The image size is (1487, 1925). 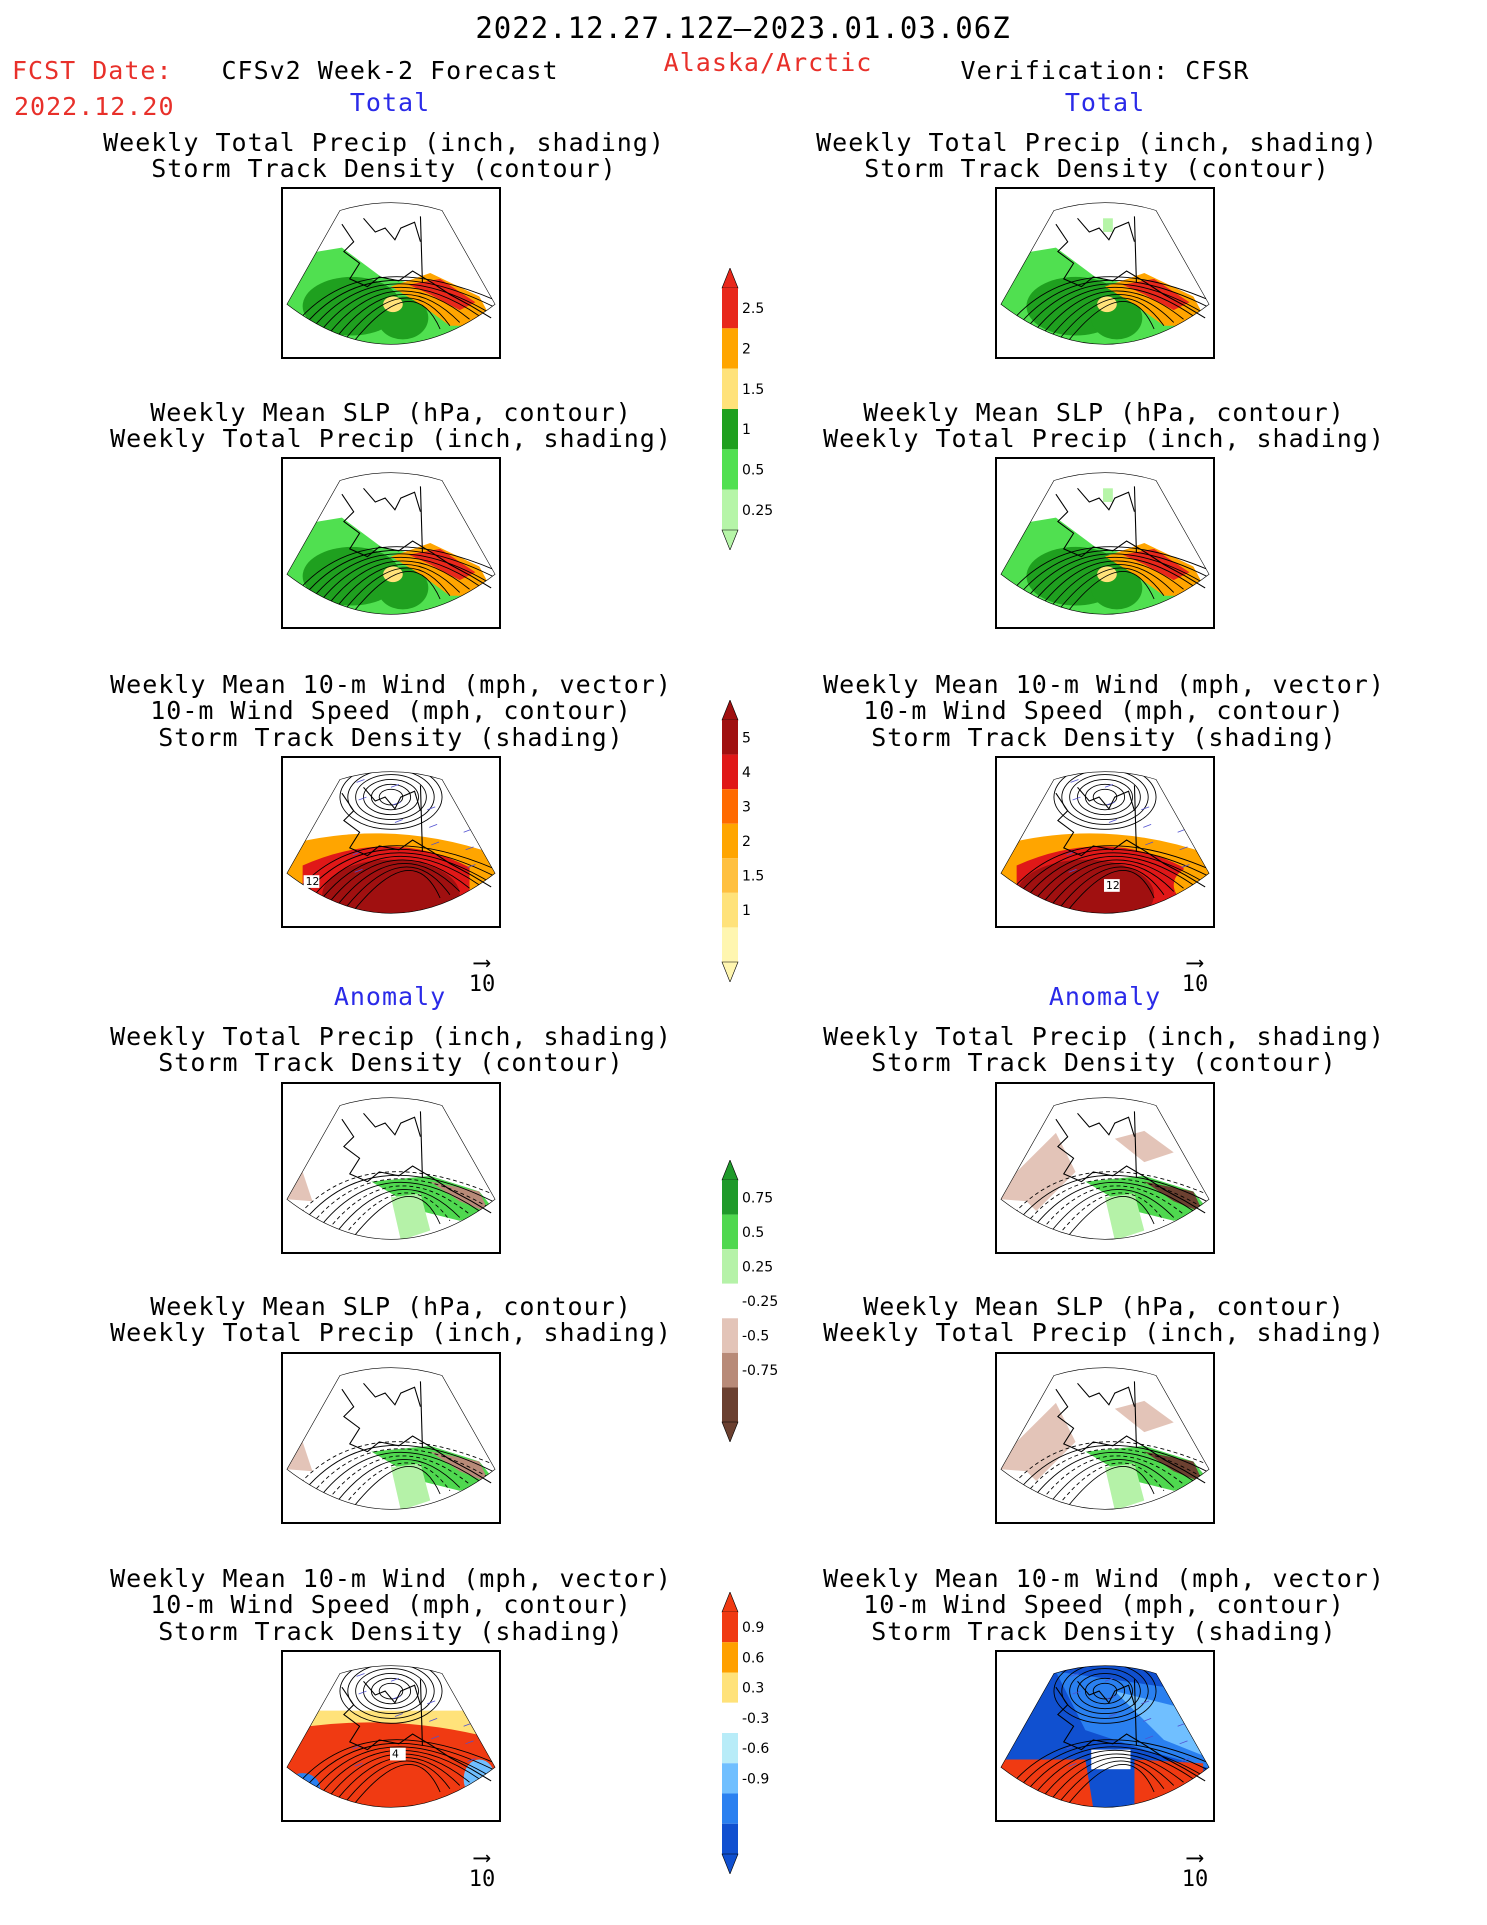 I want to click on colorbar-tick-label: 0.75, so click(x=757, y=1198).